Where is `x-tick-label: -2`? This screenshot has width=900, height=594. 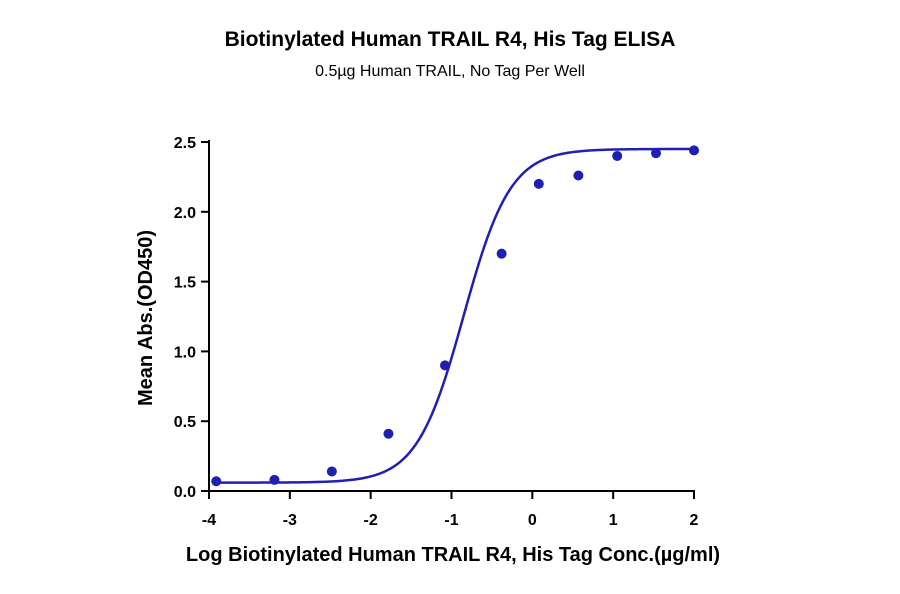
x-tick-label: -2 is located at coordinates (371, 520).